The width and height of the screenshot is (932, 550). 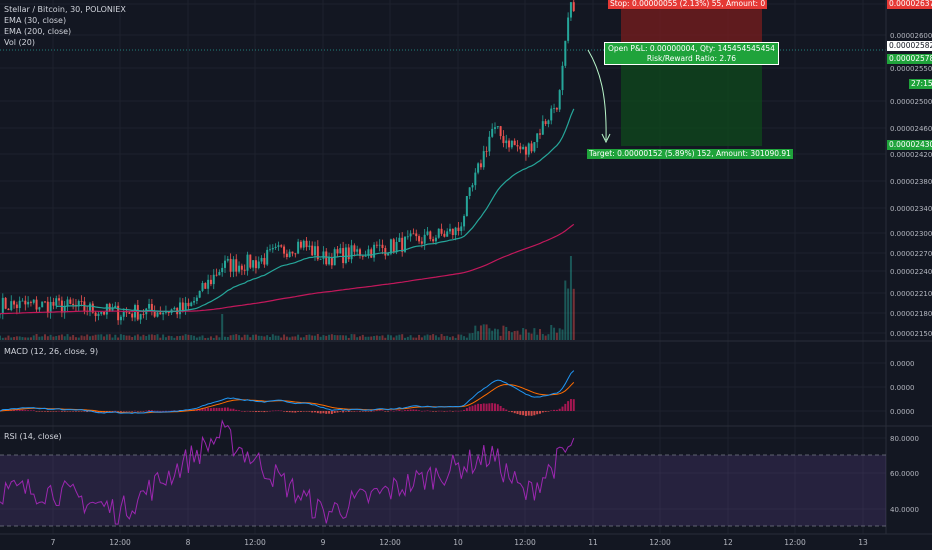 I want to click on symbol-title: Stellar / Bitcoin, 30, POLONIEX, so click(x=65, y=9).